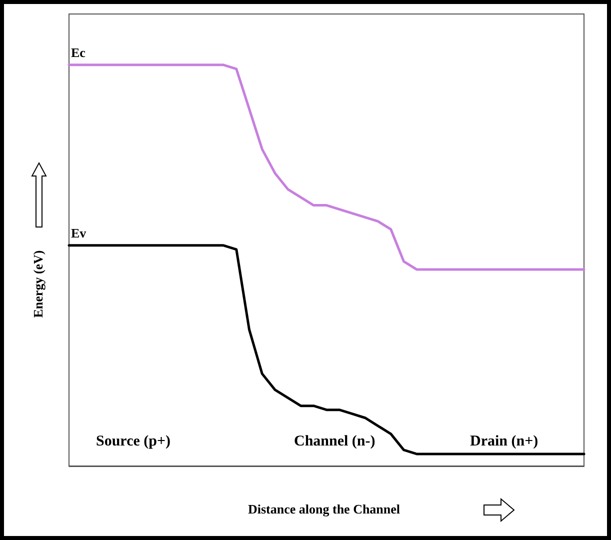 The image size is (611, 540). Describe the element at coordinates (79, 232) in the screenshot. I see `series-label: Ev` at that location.